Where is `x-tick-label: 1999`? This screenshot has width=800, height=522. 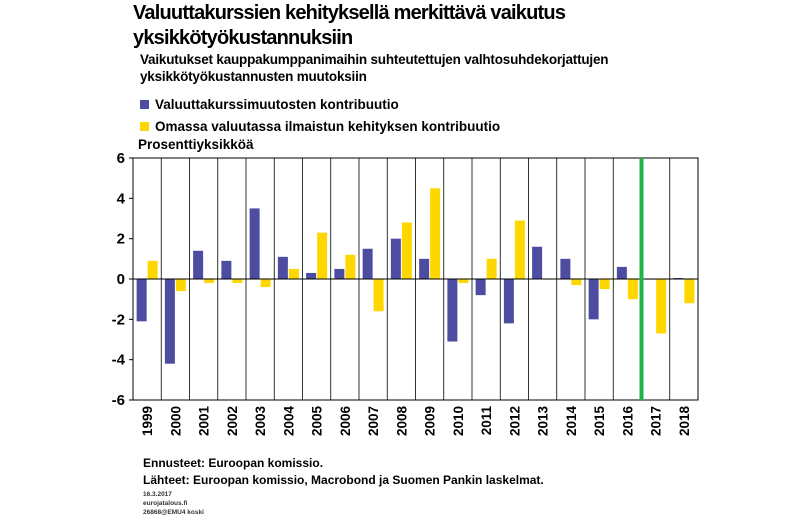 x-tick-label: 1999 is located at coordinates (147, 421).